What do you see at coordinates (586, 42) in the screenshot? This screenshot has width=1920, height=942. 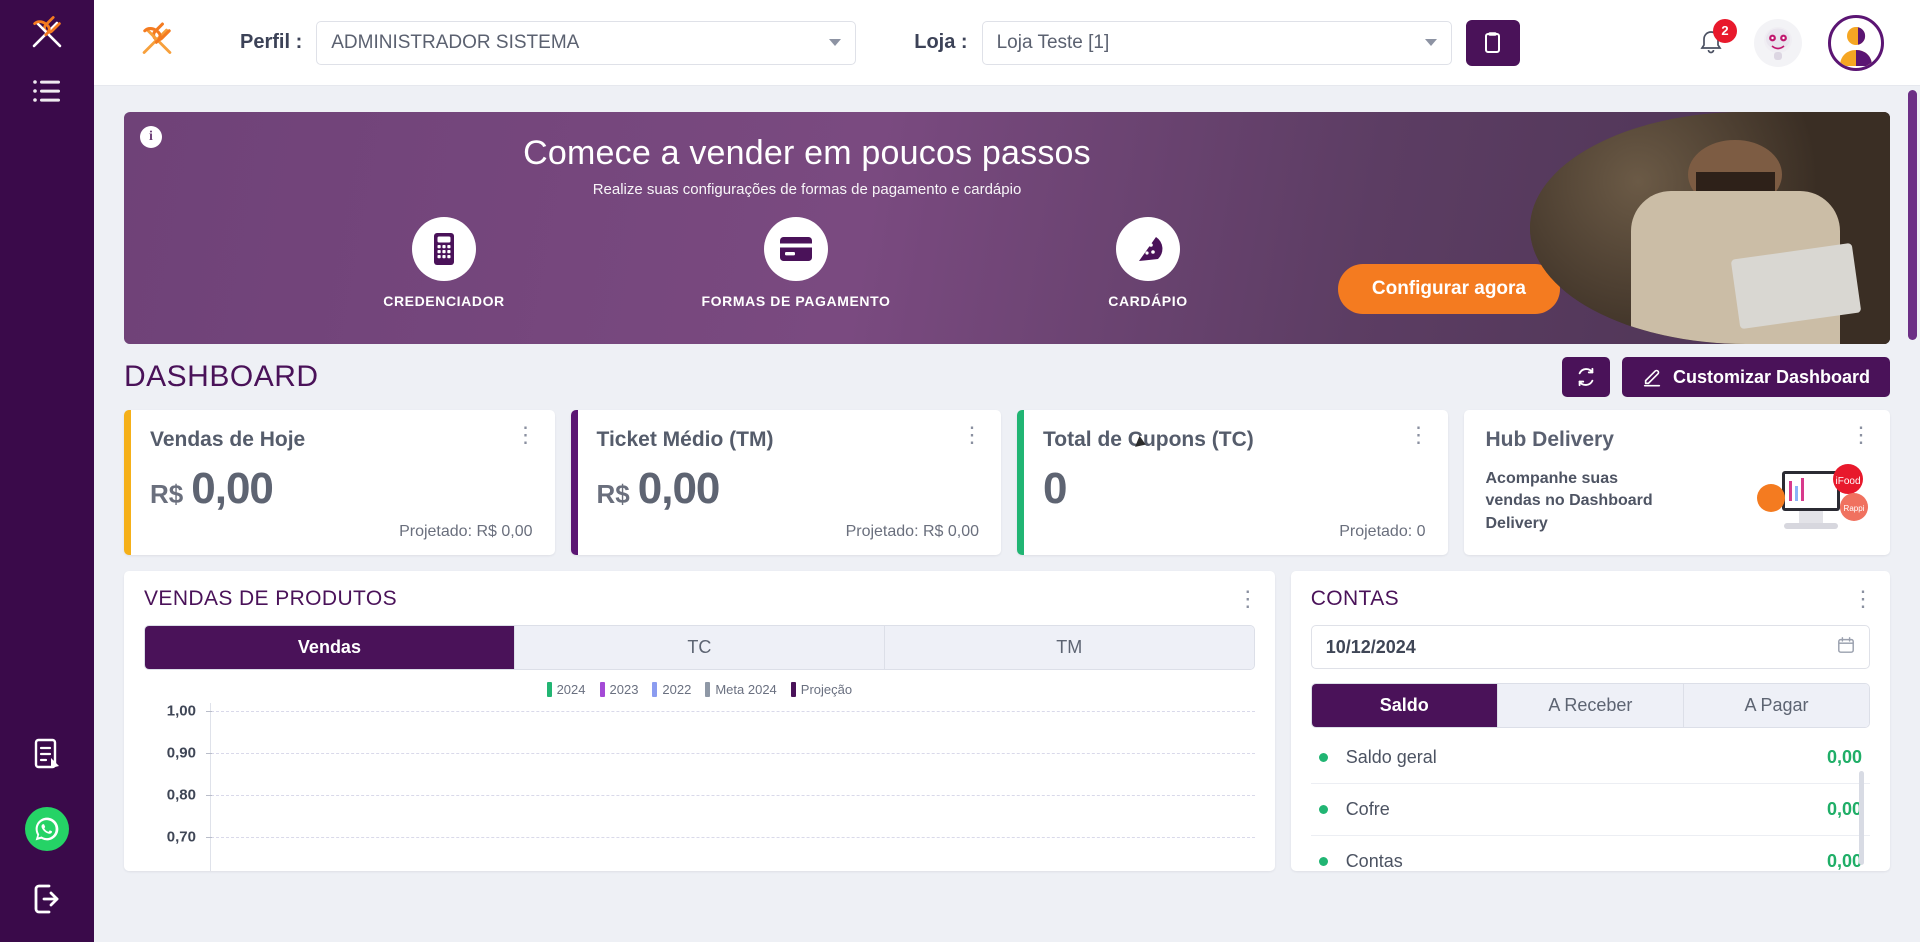 I see `perfil-select: ADMINISTRADOR SISTEMA` at bounding box center [586, 42].